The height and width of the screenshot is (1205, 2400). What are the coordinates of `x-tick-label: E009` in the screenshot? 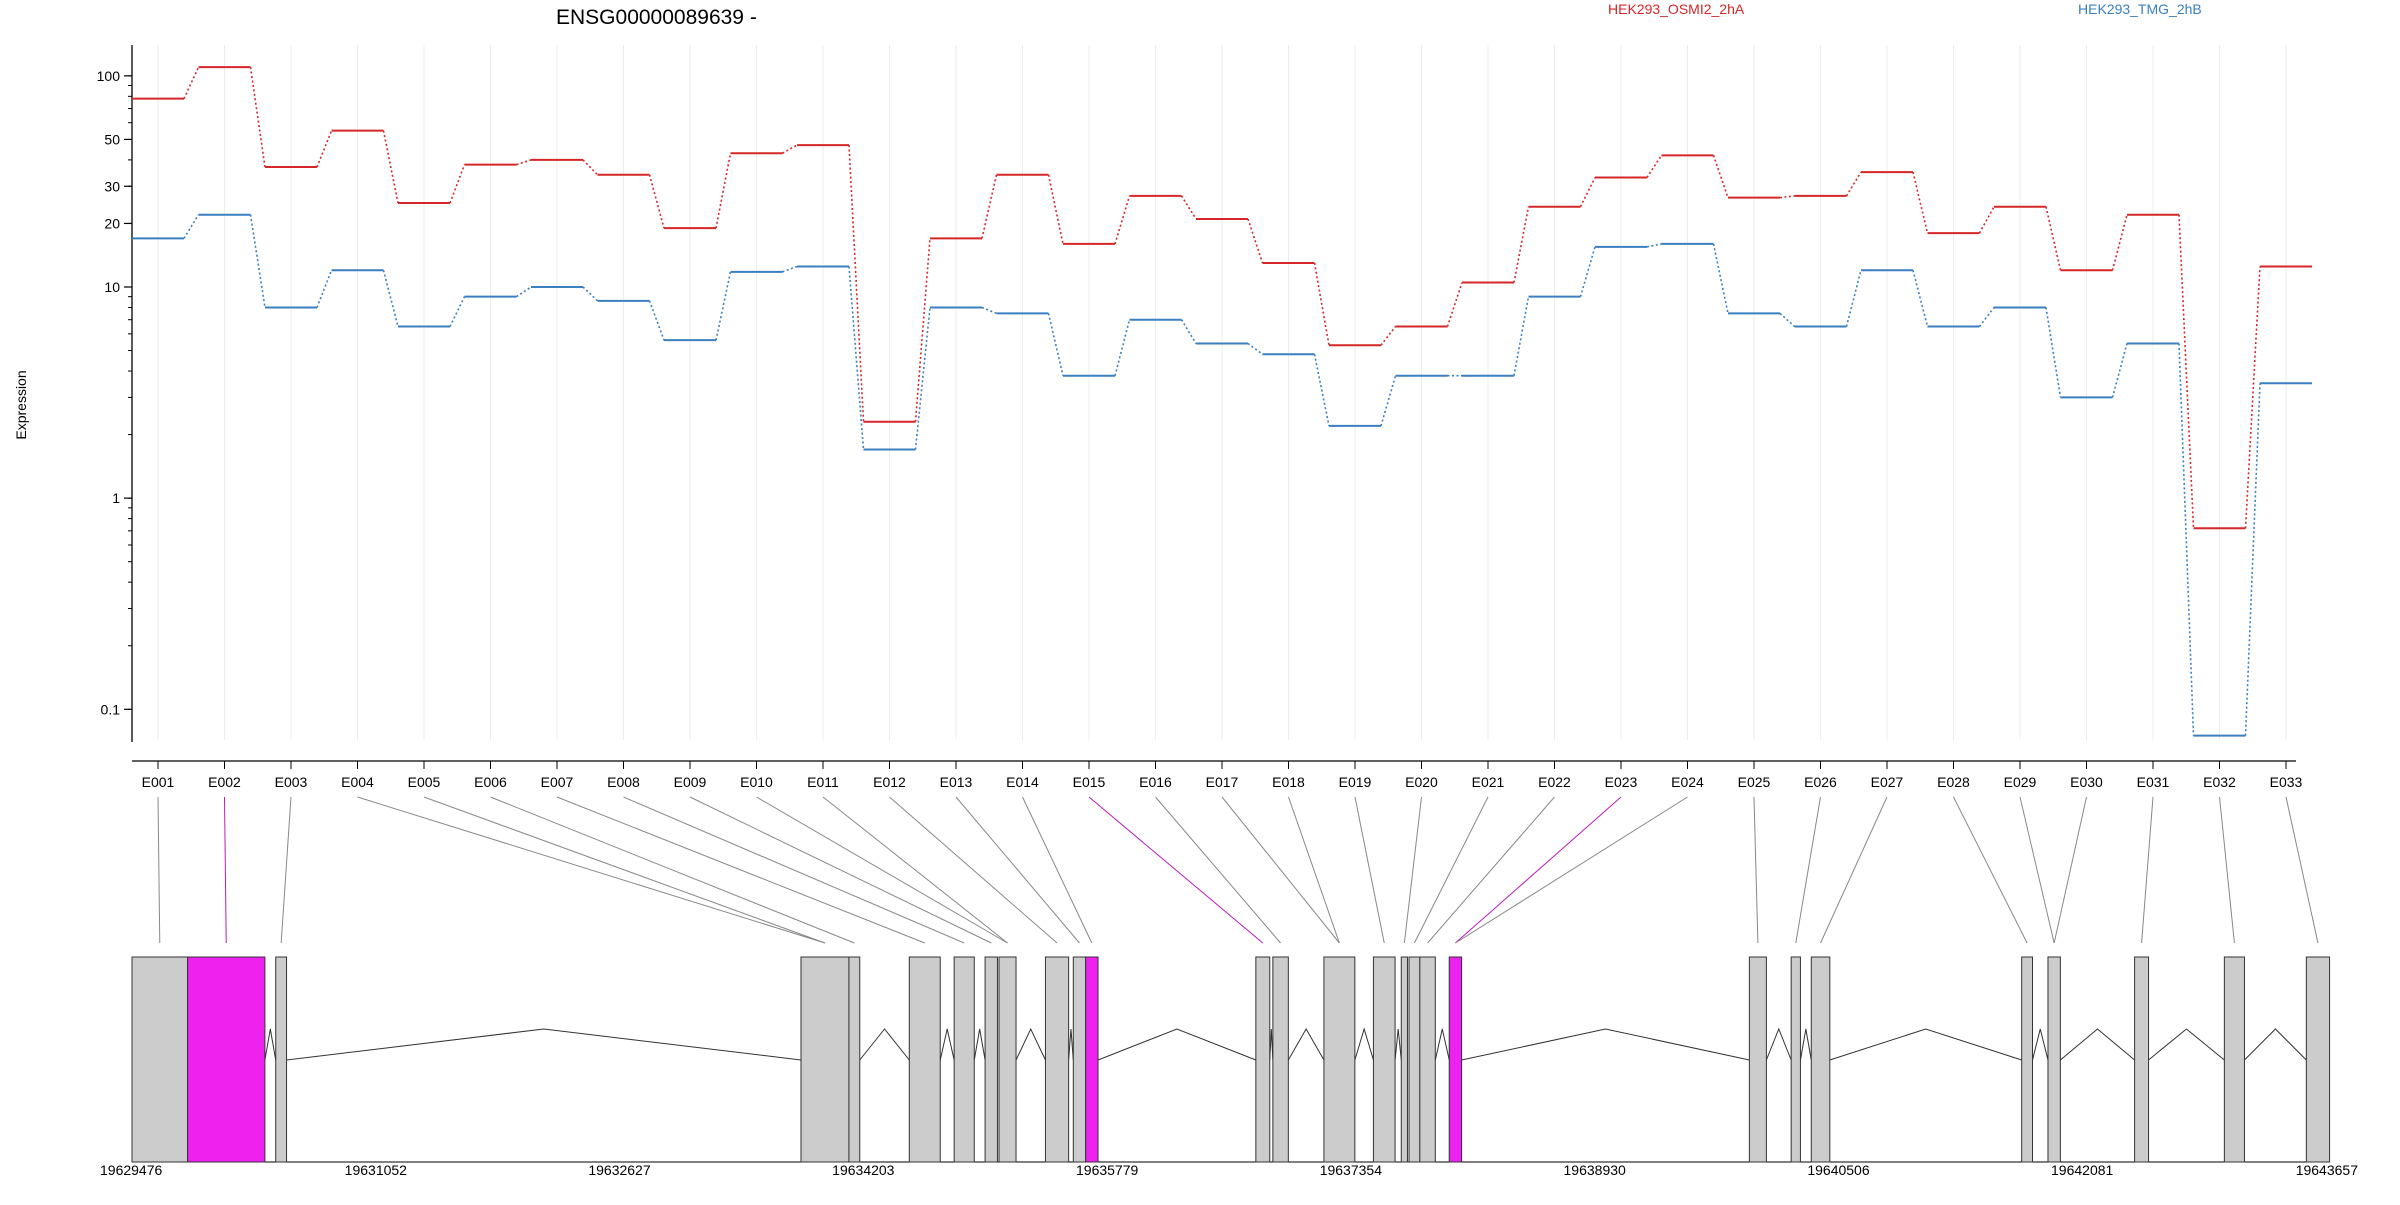 It's located at (690, 782).